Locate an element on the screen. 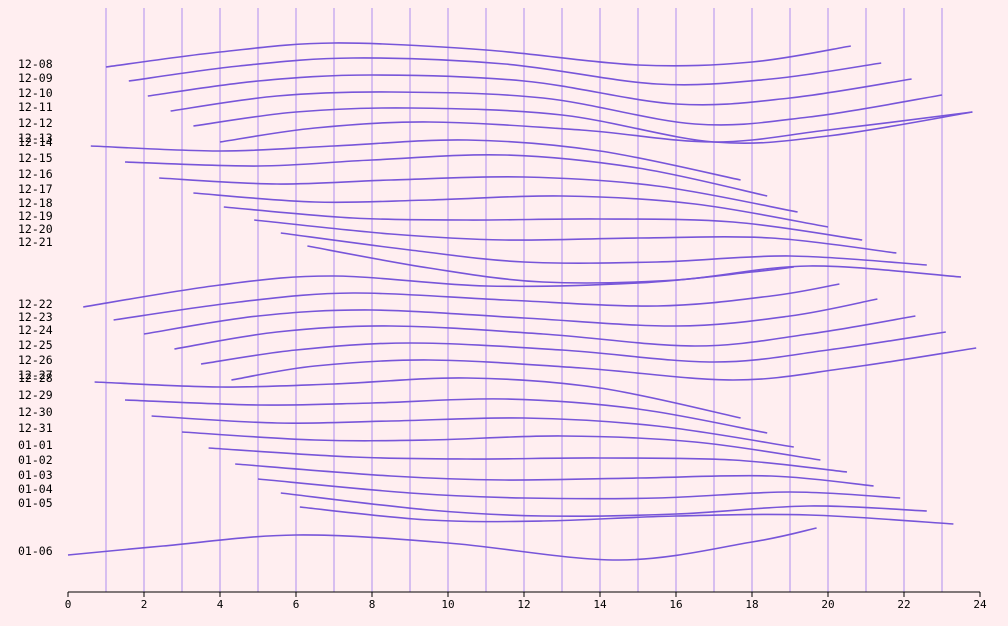 The image size is (1008, 626). x-tick-label: 0 is located at coordinates (68, 604).